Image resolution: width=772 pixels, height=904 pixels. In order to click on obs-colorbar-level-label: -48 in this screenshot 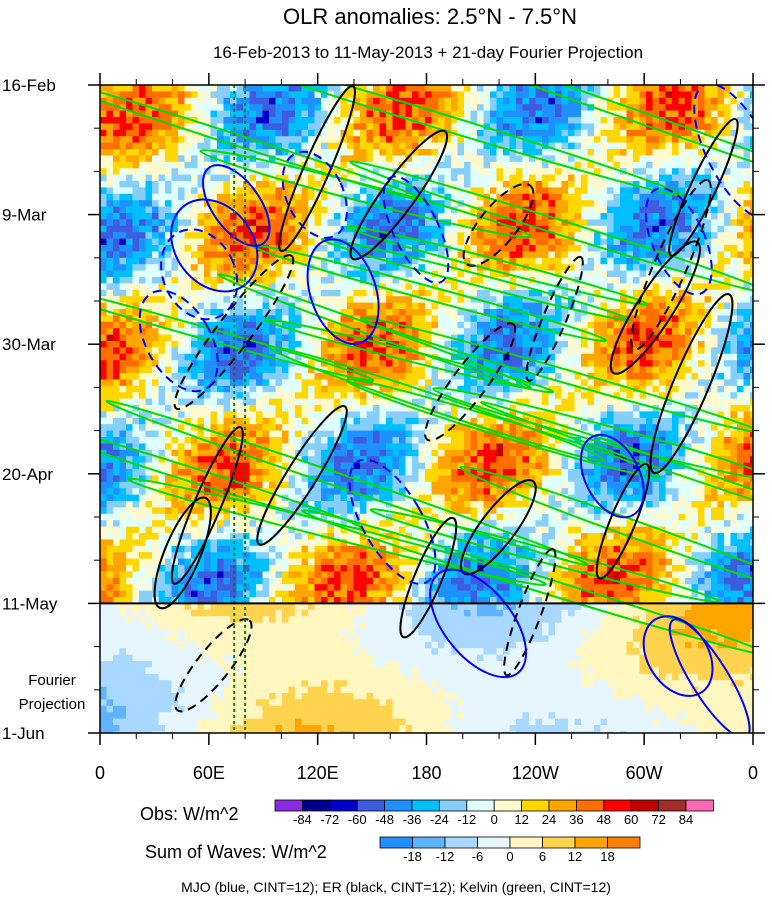, I will do `click(384, 819)`.